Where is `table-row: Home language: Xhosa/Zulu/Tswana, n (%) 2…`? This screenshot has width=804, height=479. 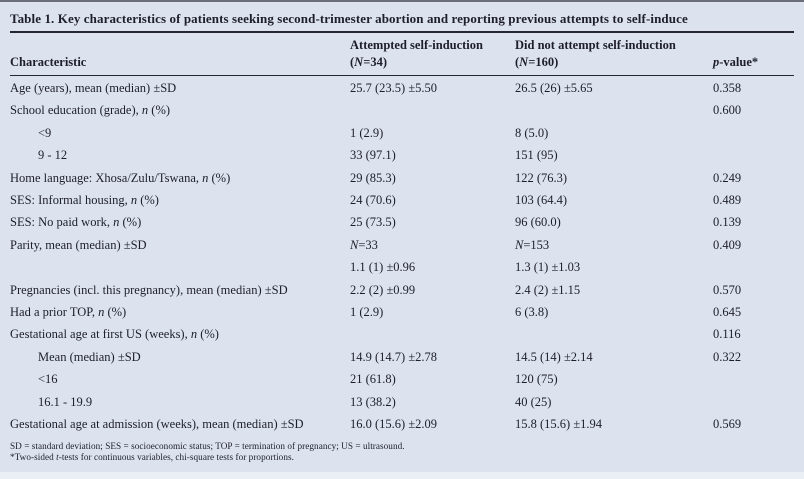 table-row: Home language: Xhosa/Zulu/Tswana, n (%) 2… is located at coordinates (402, 178).